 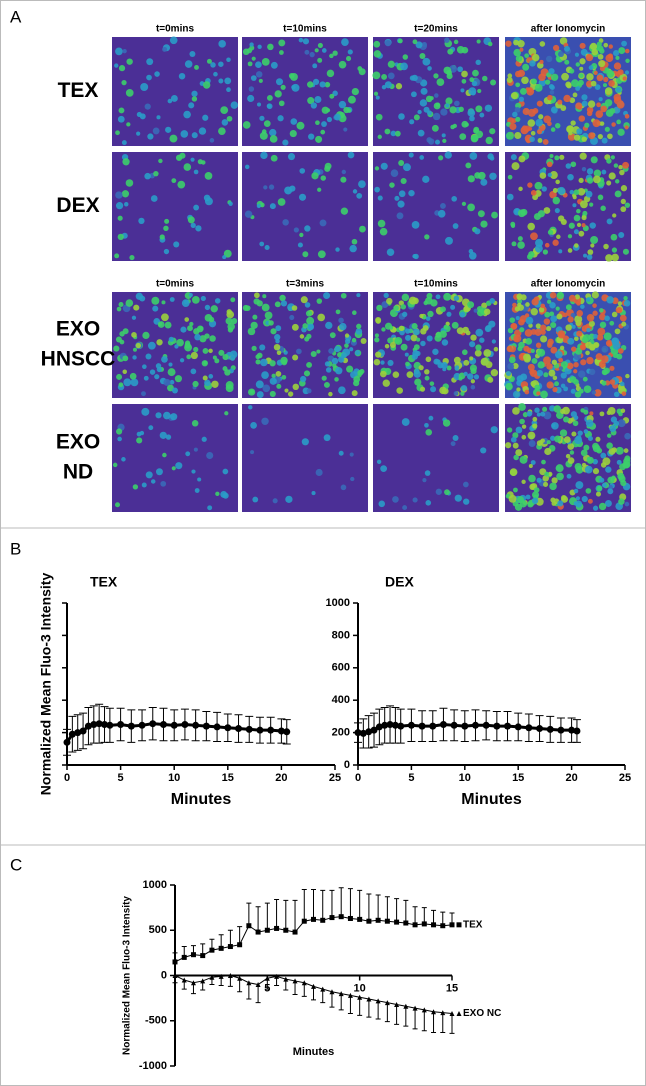 What do you see at coordinates (436, 29) in the screenshot?
I see `column-header: t=20mins` at bounding box center [436, 29].